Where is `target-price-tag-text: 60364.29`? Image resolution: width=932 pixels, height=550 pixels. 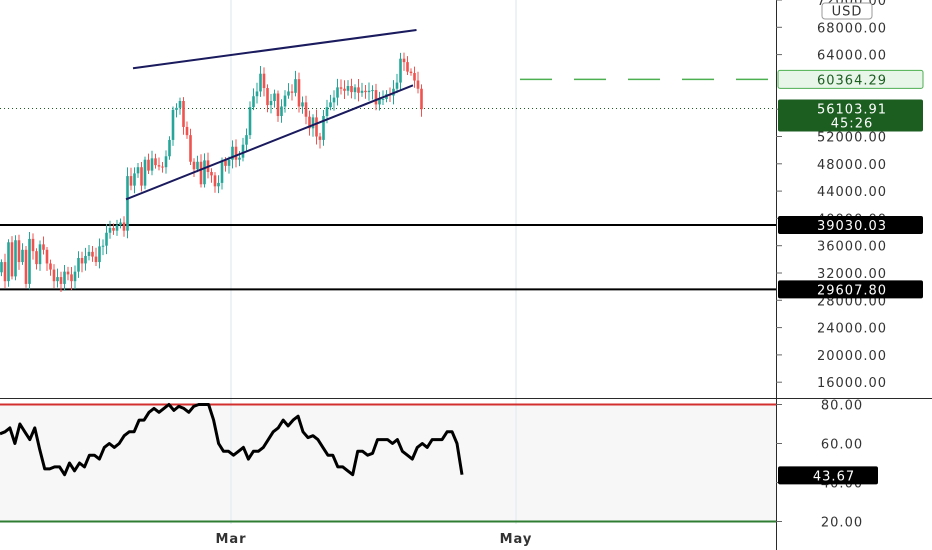
target-price-tag-text: 60364.29 is located at coordinates (852, 80).